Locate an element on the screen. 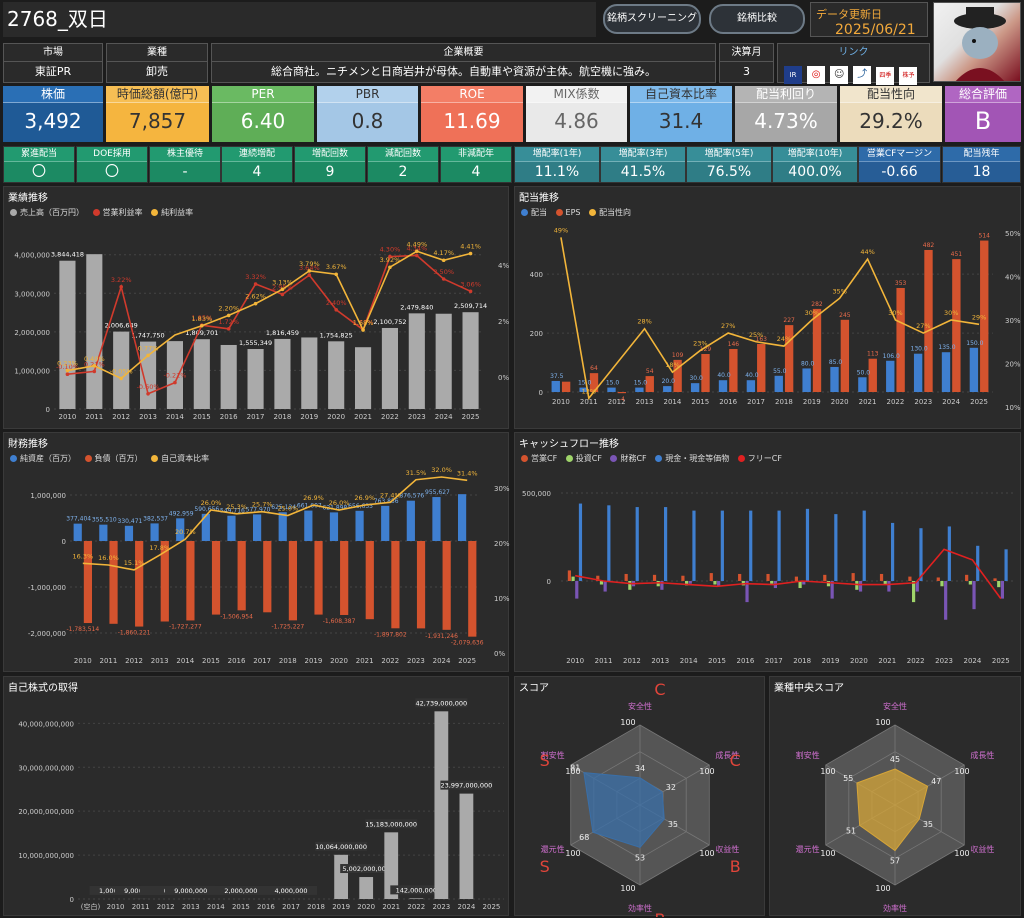 The image size is (1024, 918). y-tick-label: -1,000,000 is located at coordinates (47, 588).